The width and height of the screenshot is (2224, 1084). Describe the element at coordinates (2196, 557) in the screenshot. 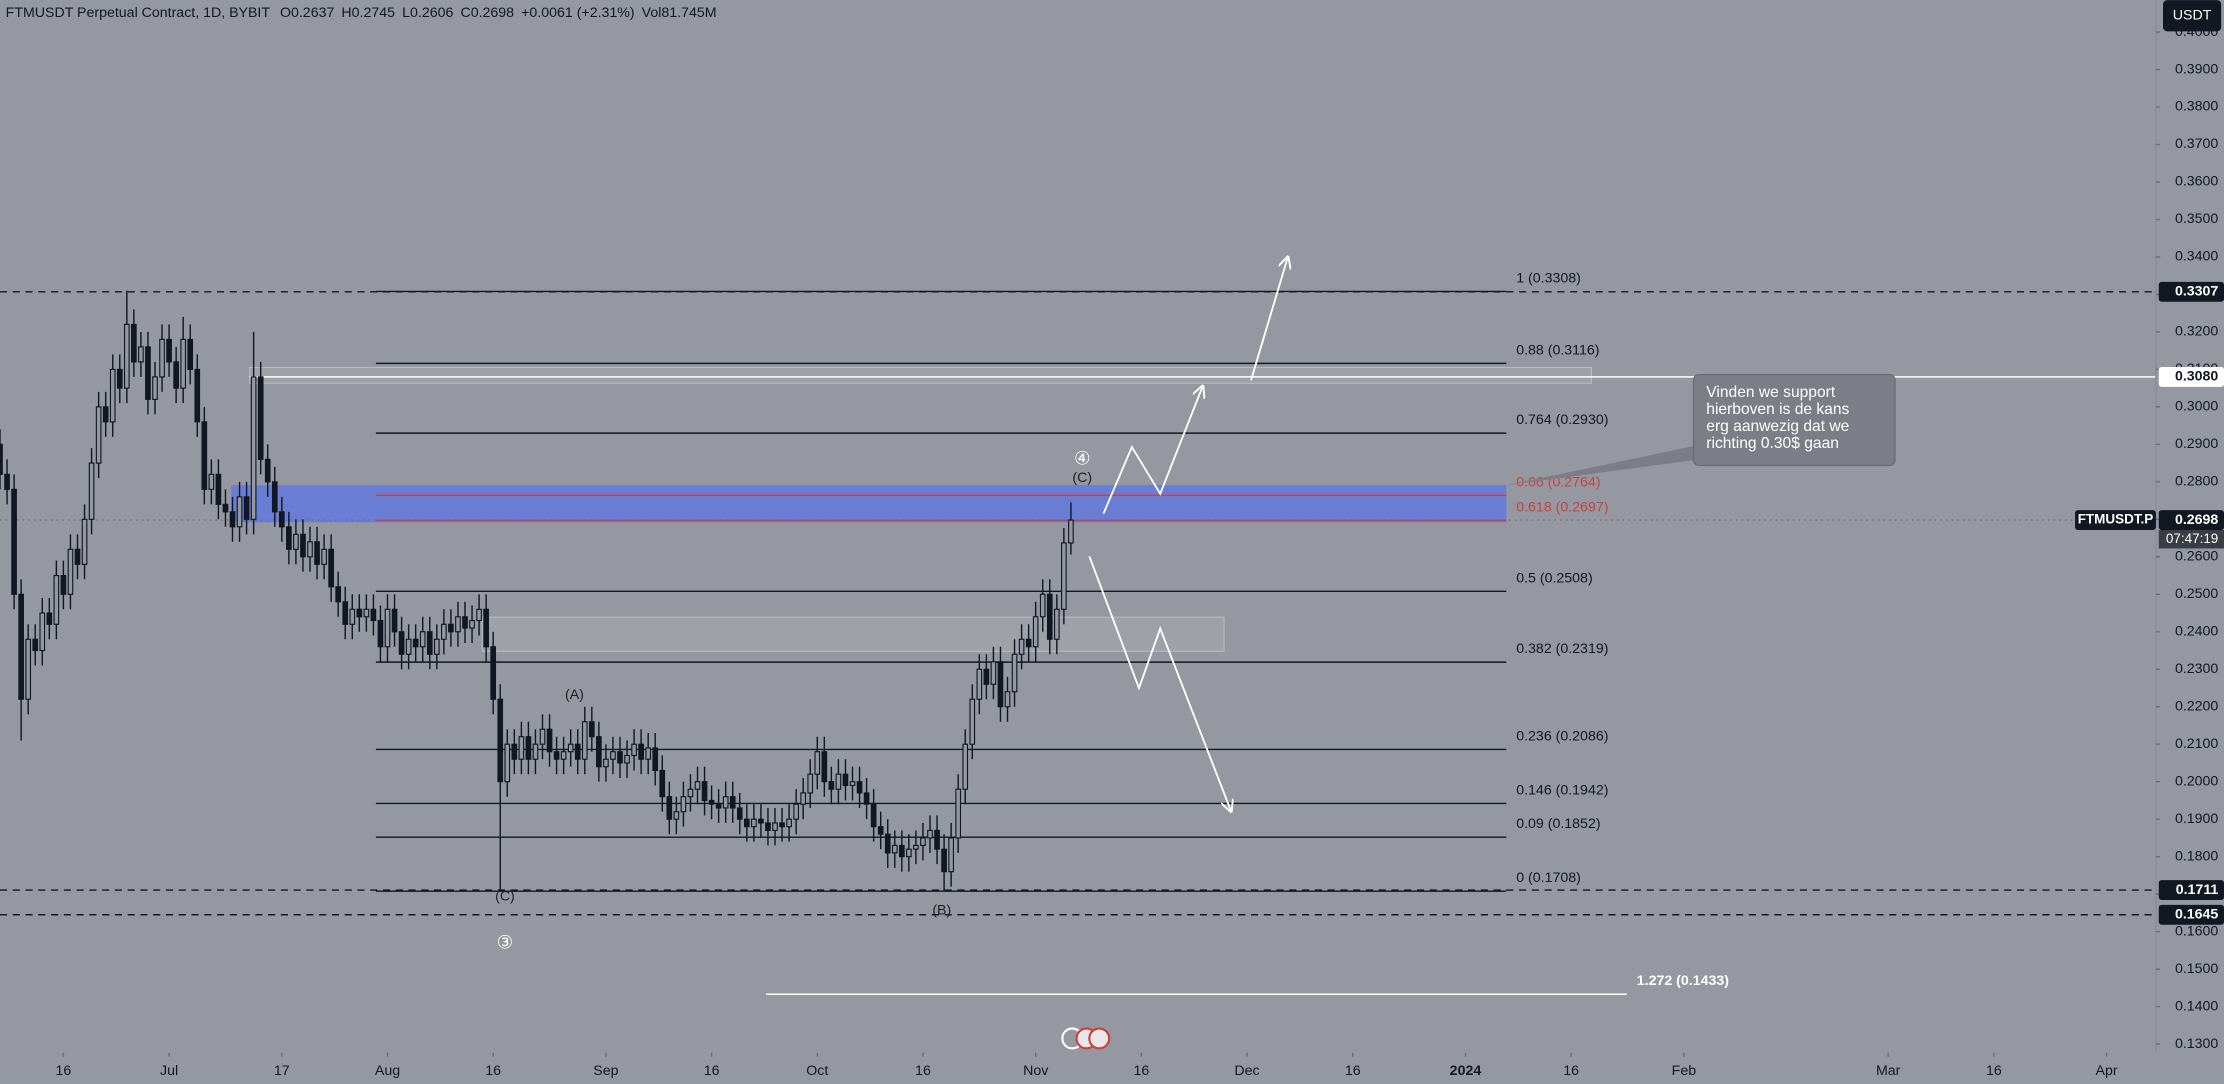

I see `y-tick-label: 0.2600` at that location.